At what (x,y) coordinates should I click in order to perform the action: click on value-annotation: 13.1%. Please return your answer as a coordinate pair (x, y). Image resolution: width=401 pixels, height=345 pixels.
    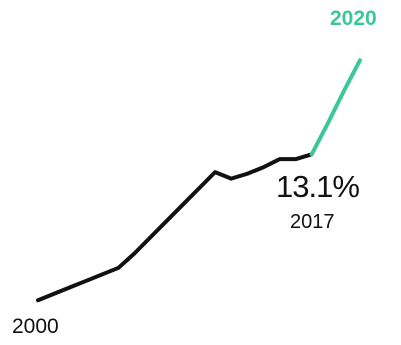
    Looking at the image, I should click on (317, 186).